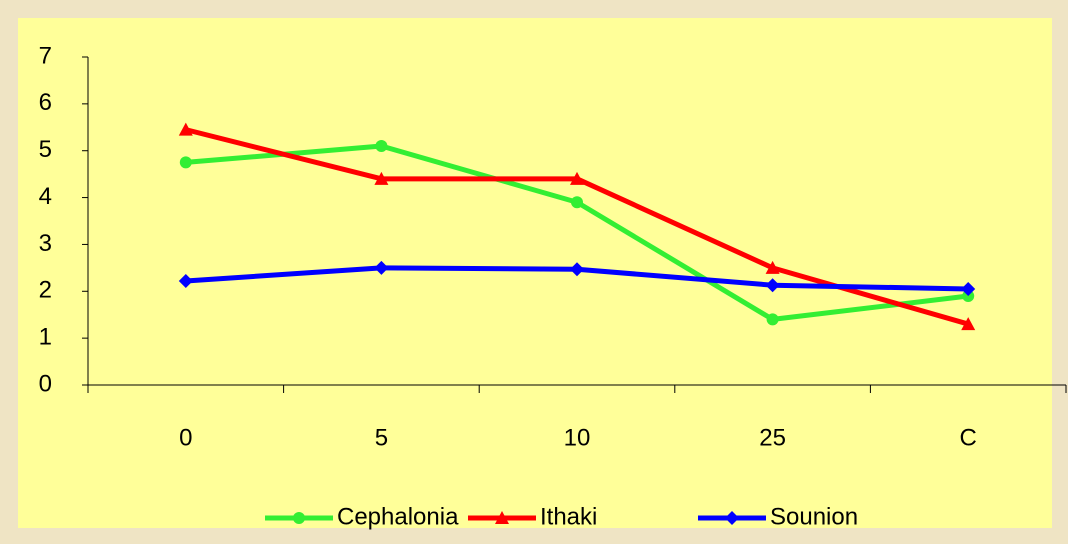 The image size is (1068, 544). Describe the element at coordinates (45, 243) in the screenshot. I see `y-tick-label: 3` at that location.